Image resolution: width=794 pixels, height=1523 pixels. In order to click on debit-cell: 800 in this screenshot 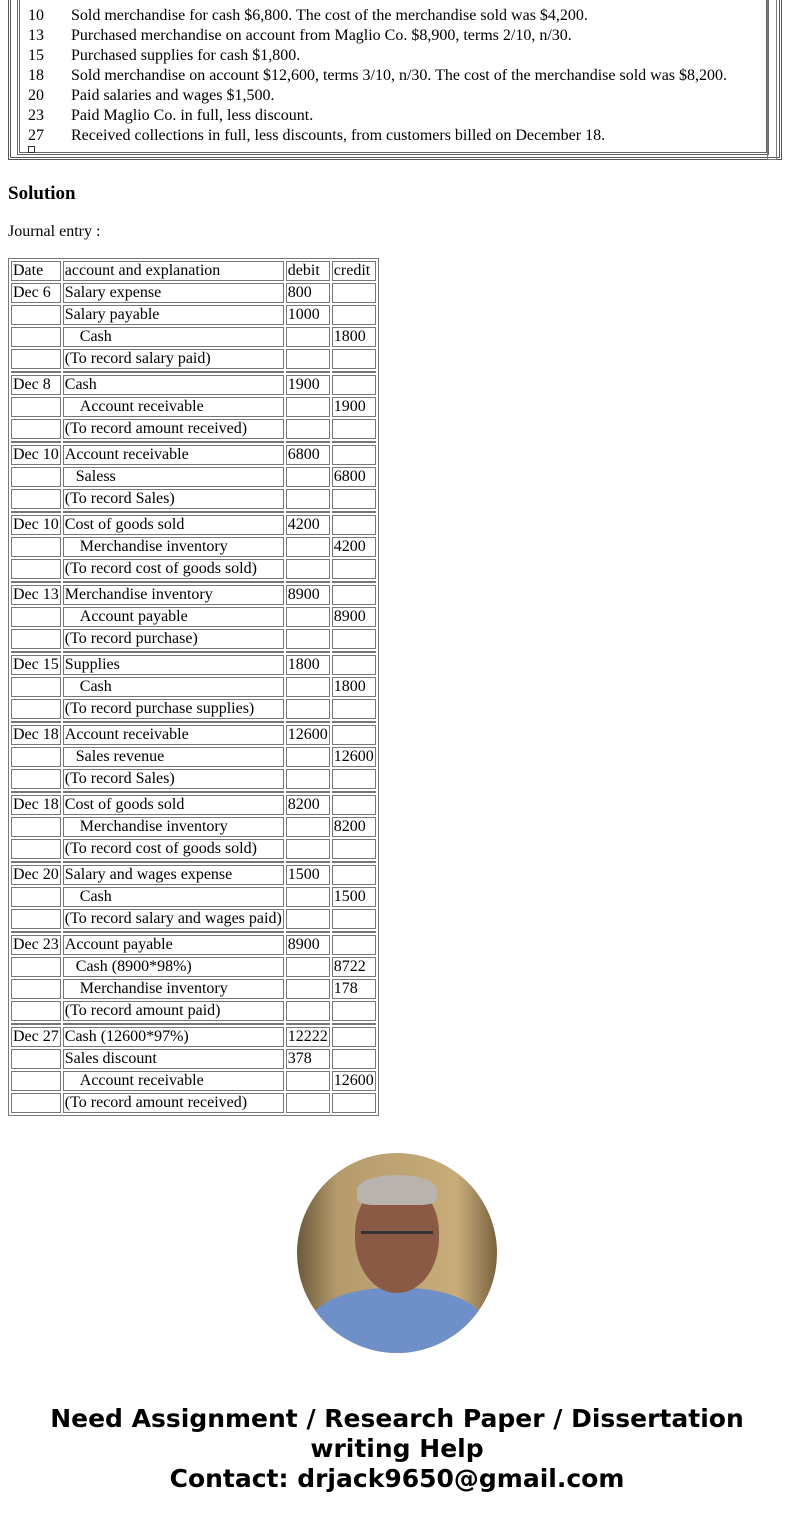, I will do `click(307, 293)`.